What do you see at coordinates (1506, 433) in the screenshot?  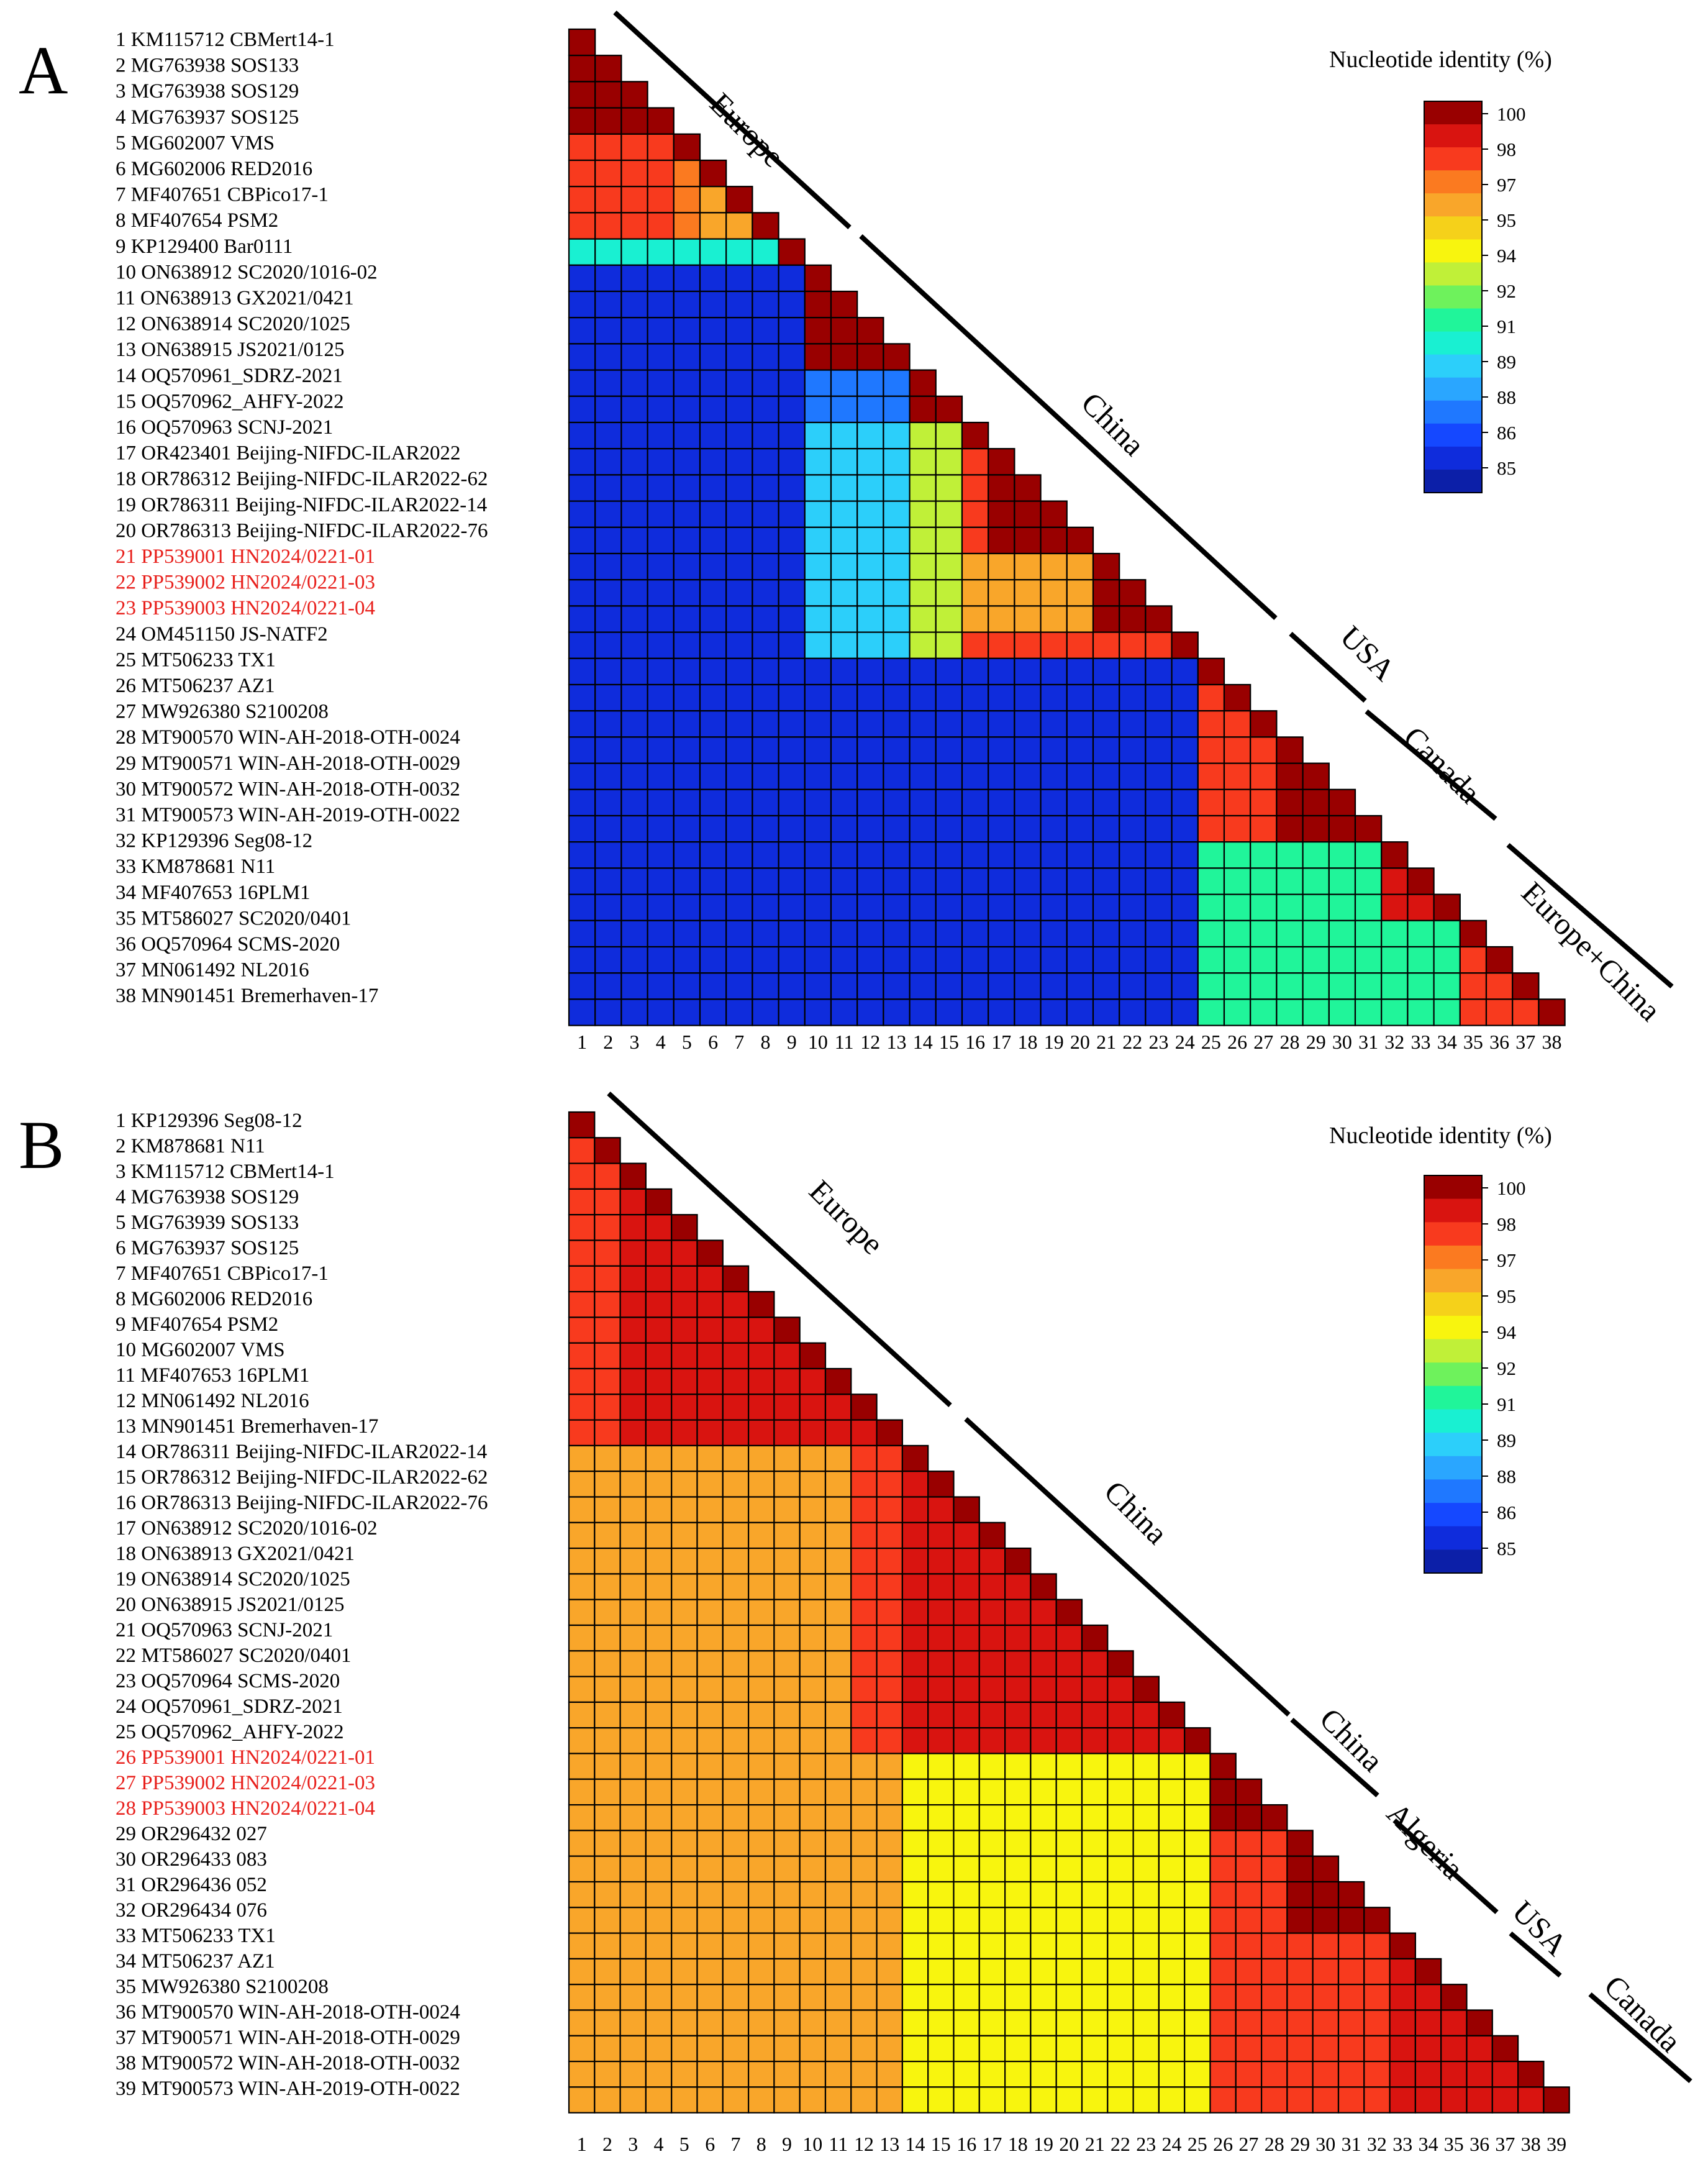 I see `legend-tick-label: 86` at bounding box center [1506, 433].